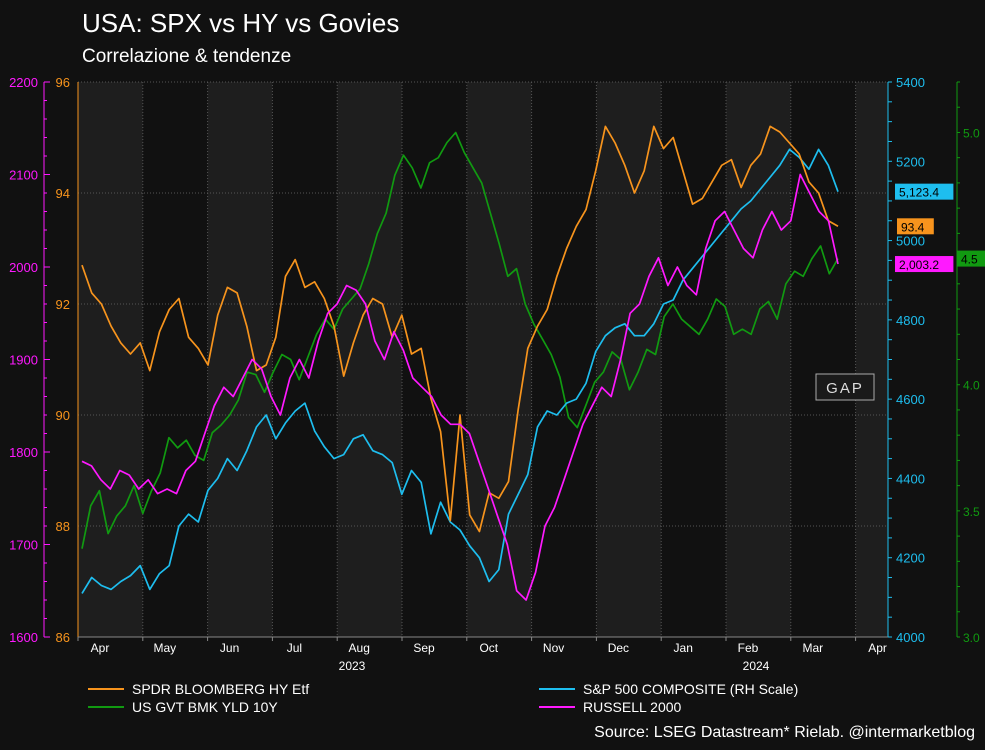  Describe the element at coordinates (910, 478) in the screenshot. I see `spx-axis-tick-label: 4400` at that location.